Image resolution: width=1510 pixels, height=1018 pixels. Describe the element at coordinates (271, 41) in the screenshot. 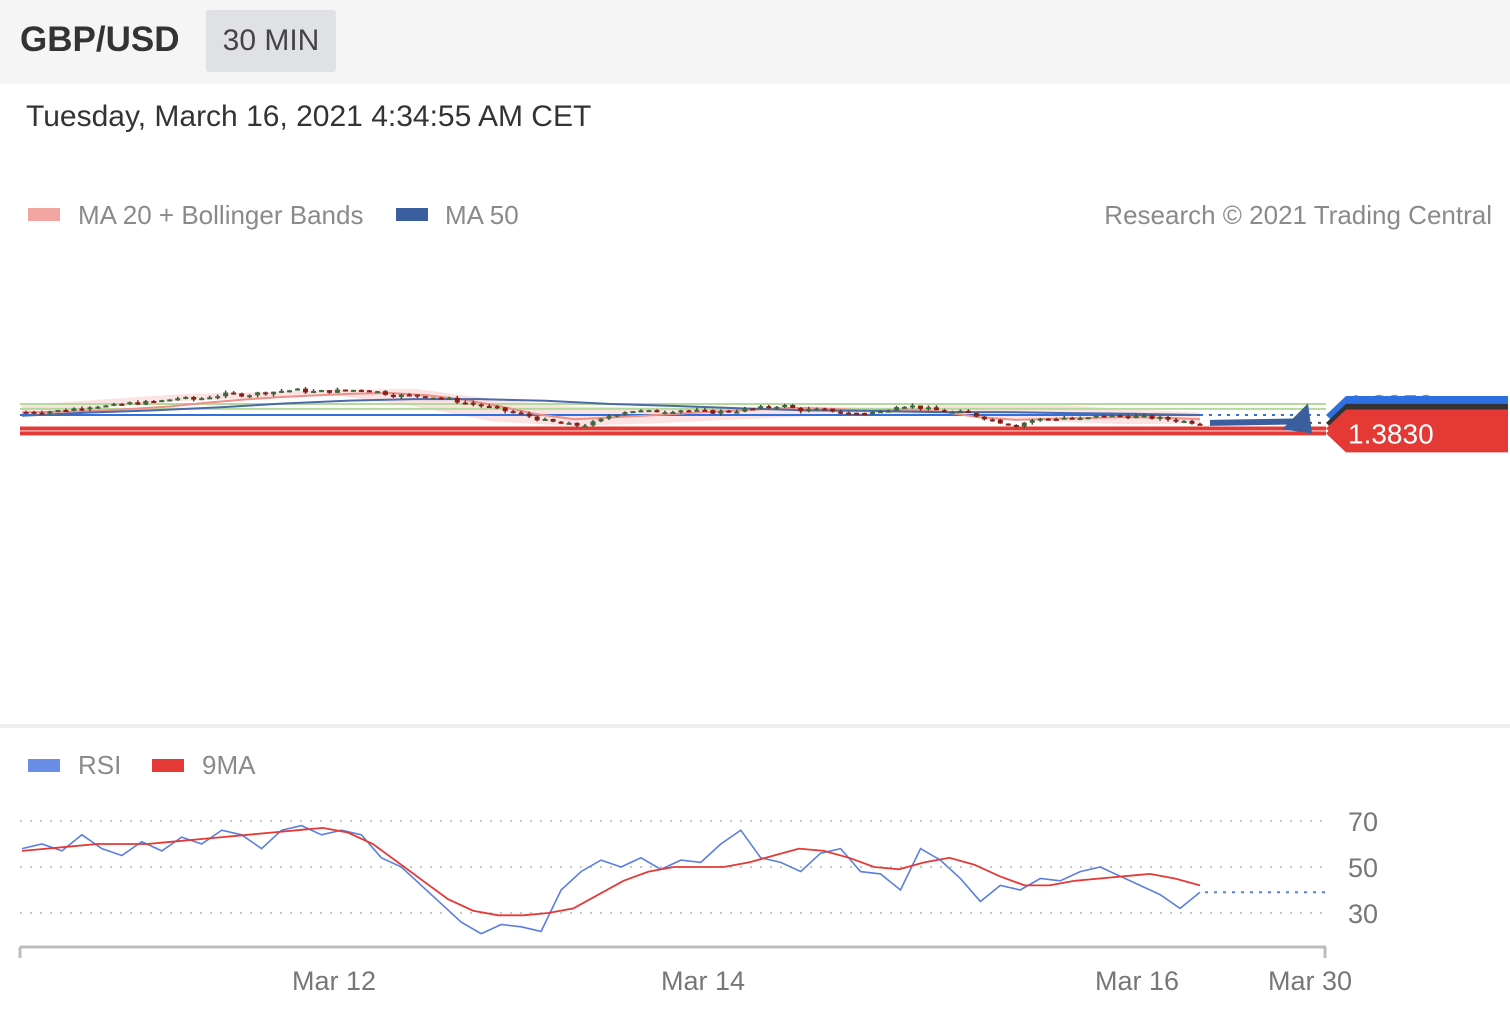

I see `timeframe-button: 30 MIN` at that location.